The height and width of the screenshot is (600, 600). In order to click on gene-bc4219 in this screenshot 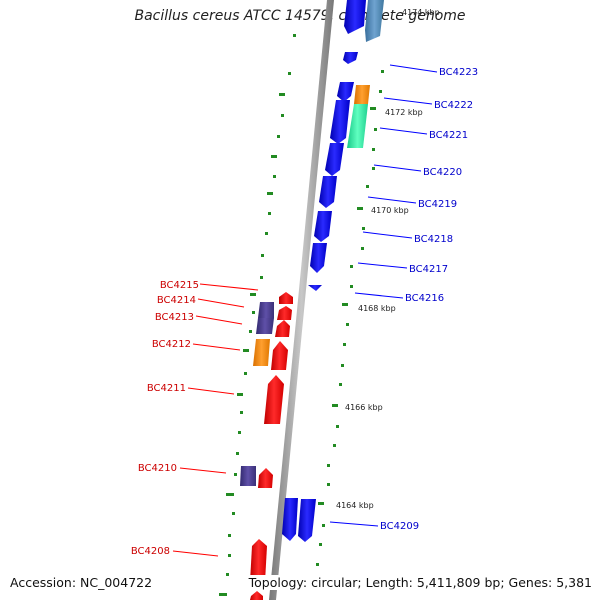, I will do `click(328, 192)`.